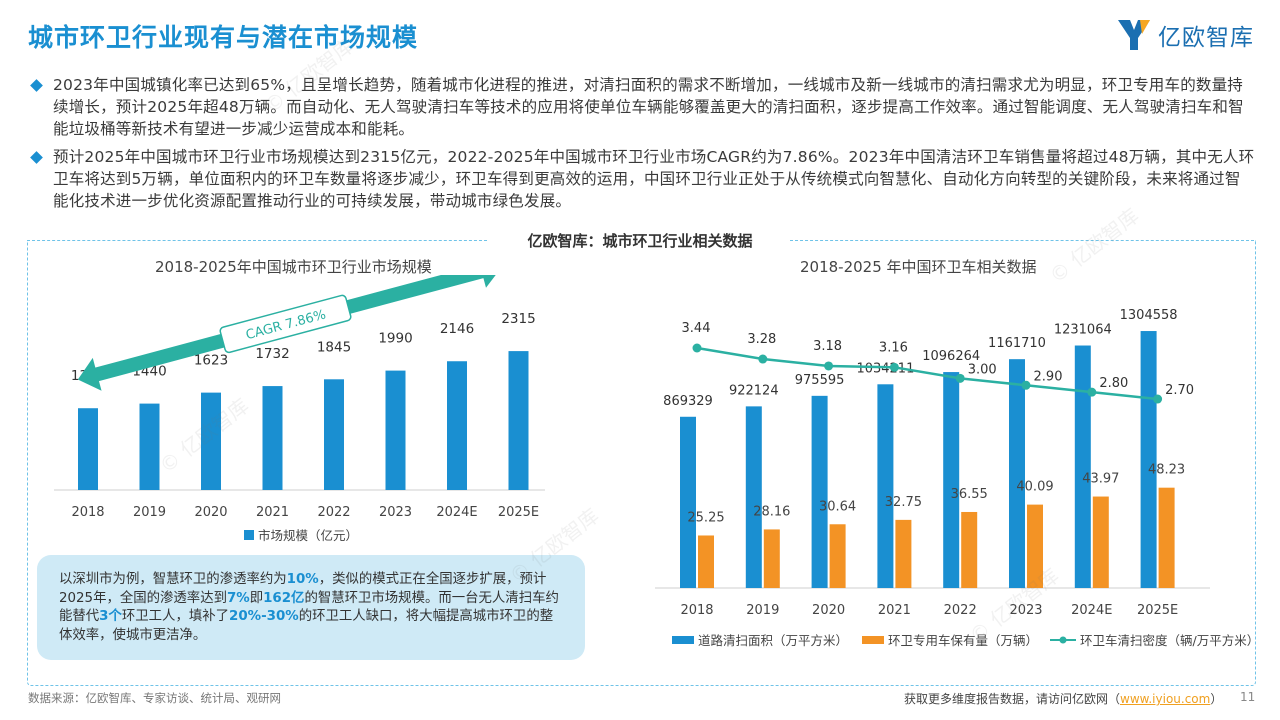 The height and width of the screenshot is (720, 1280). I want to click on page-number: 11, so click(1248, 697).